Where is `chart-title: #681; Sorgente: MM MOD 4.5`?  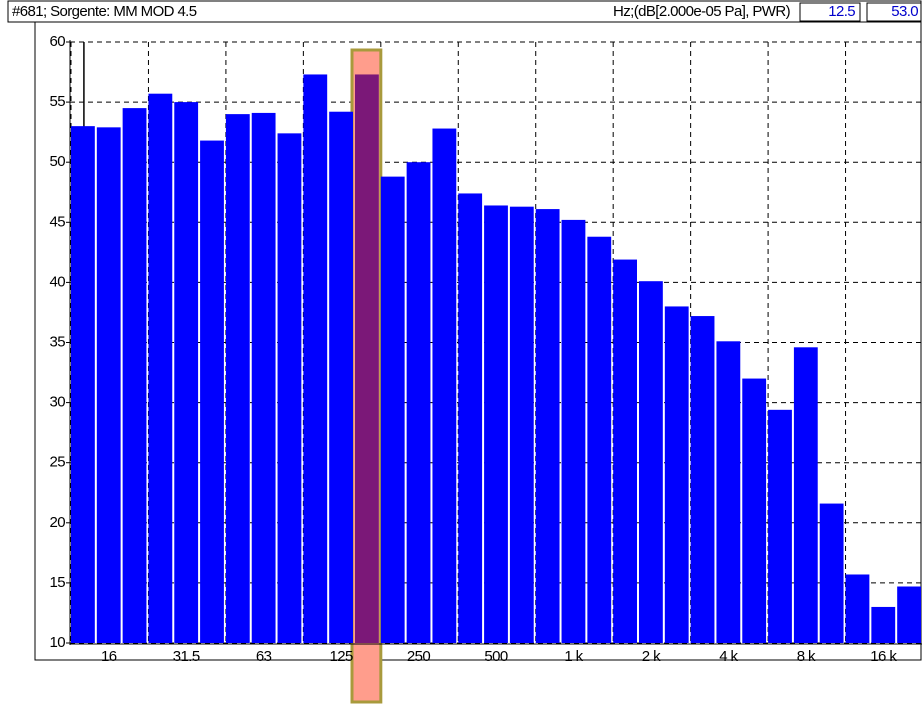 chart-title: #681; Sorgente: MM MOD 4.5 is located at coordinates (104, 11).